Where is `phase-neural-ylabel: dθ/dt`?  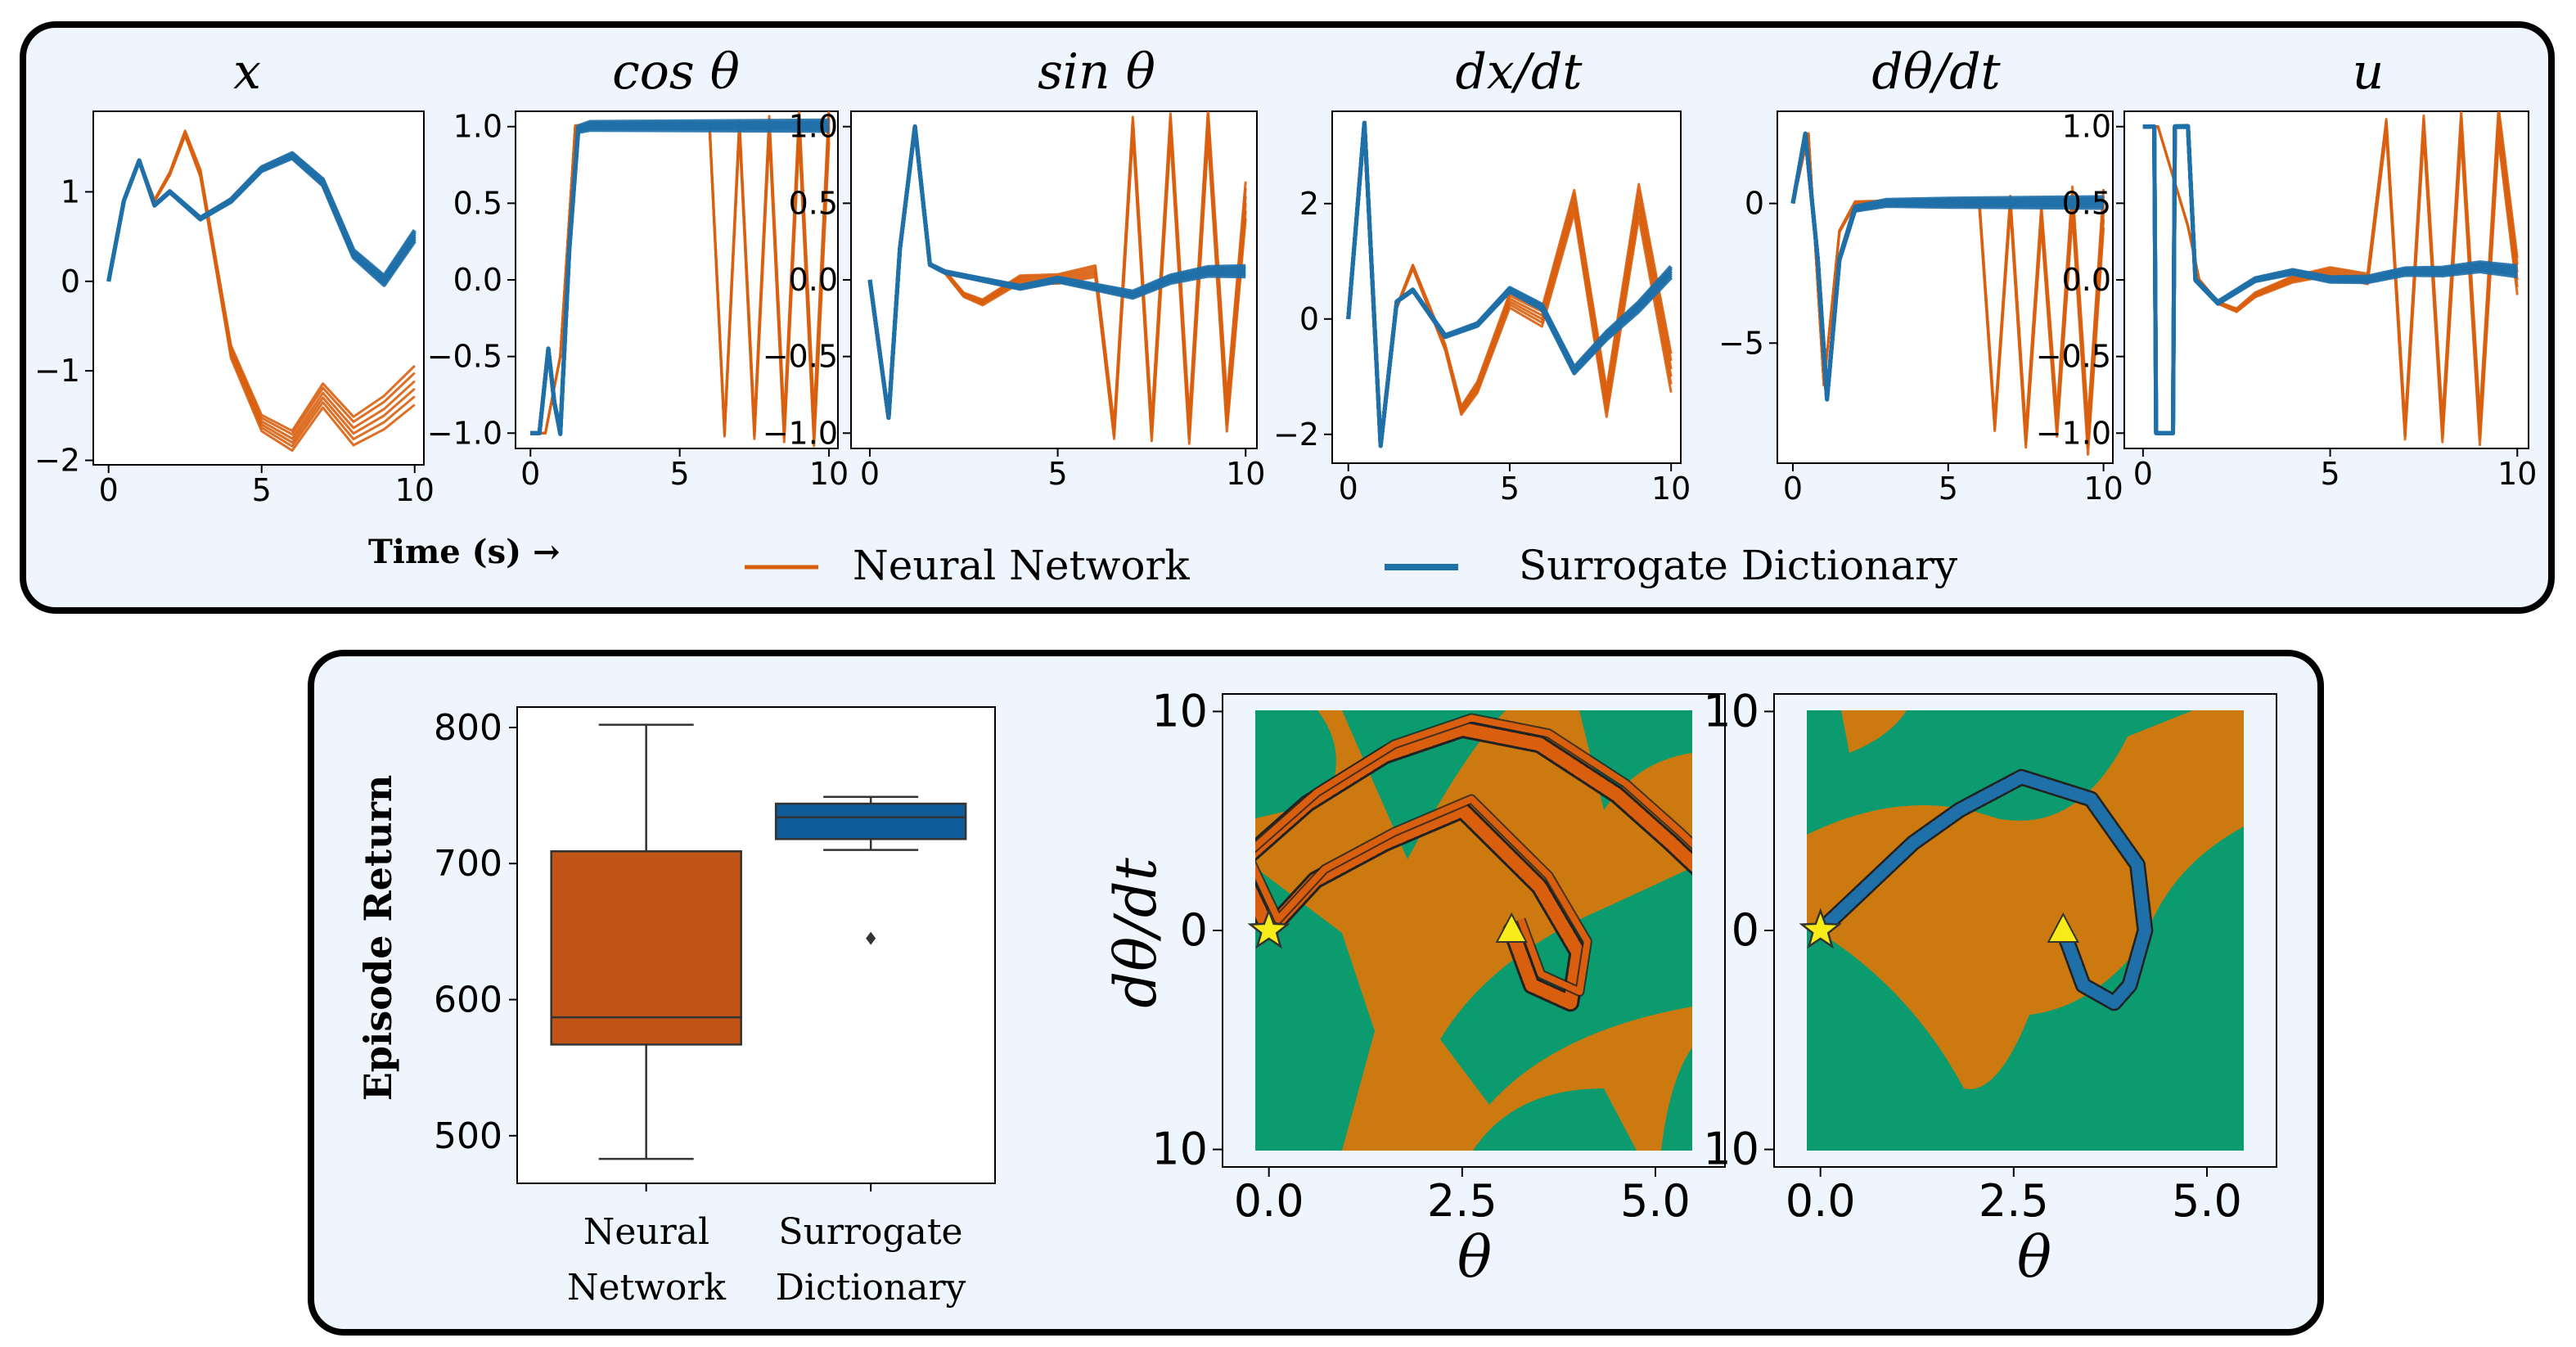 phase-neural-ylabel: dθ/dt is located at coordinates (1135, 932).